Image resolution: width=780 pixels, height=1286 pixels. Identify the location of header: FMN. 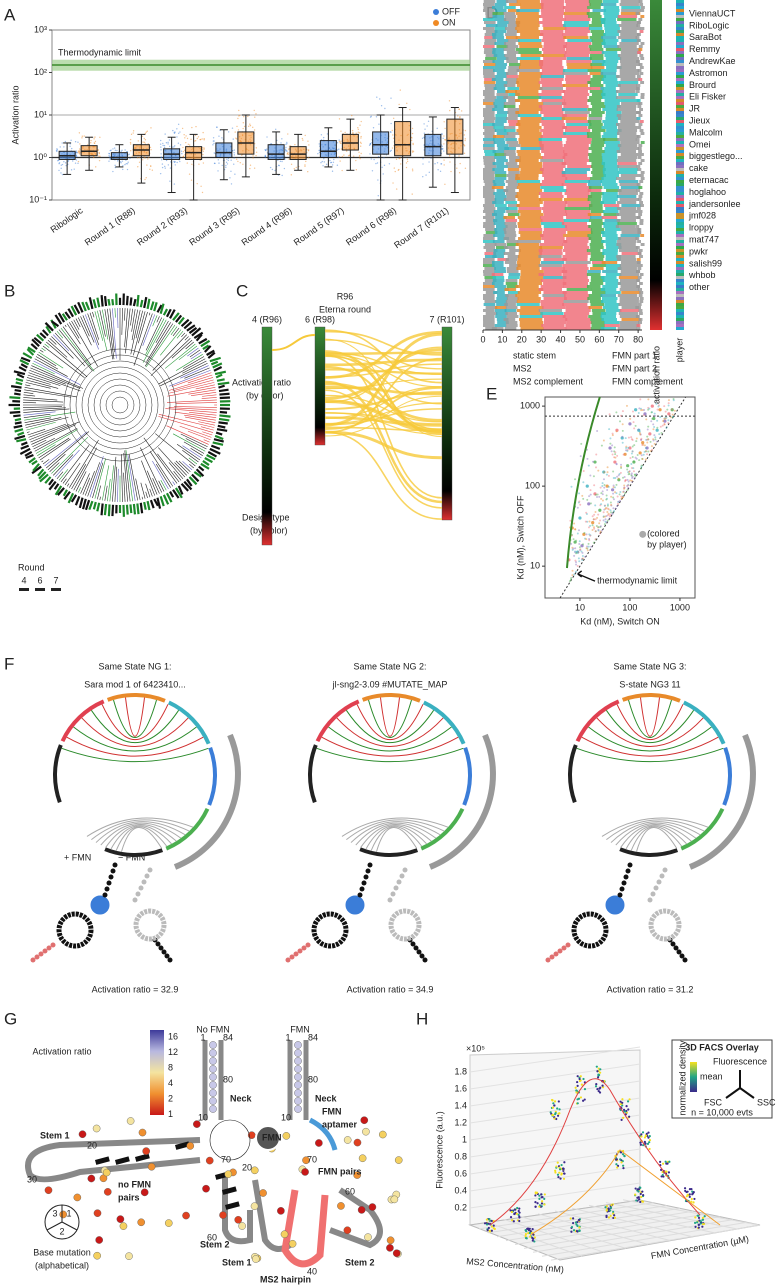
(300, 1029).